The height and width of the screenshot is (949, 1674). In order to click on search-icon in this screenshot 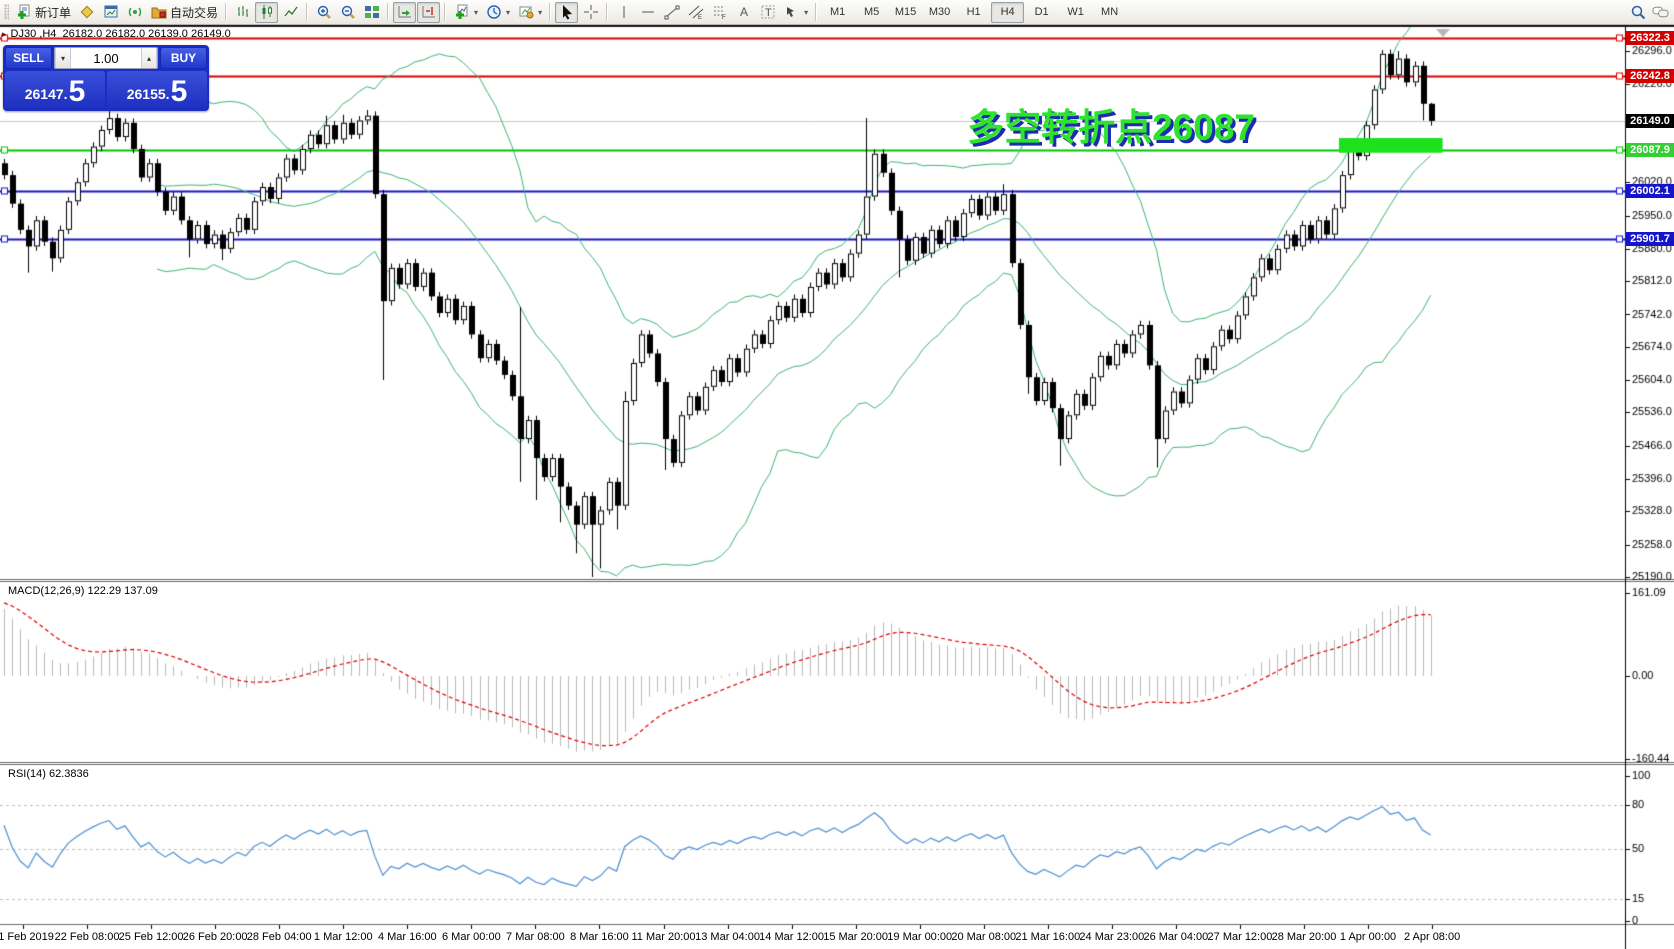, I will do `click(1637, 12)`.